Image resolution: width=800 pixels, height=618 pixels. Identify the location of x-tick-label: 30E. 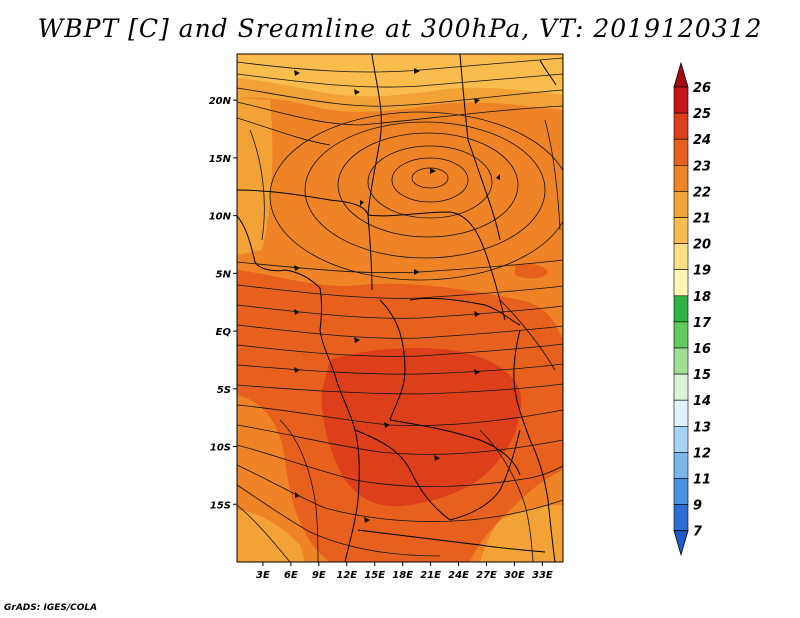
(514, 575).